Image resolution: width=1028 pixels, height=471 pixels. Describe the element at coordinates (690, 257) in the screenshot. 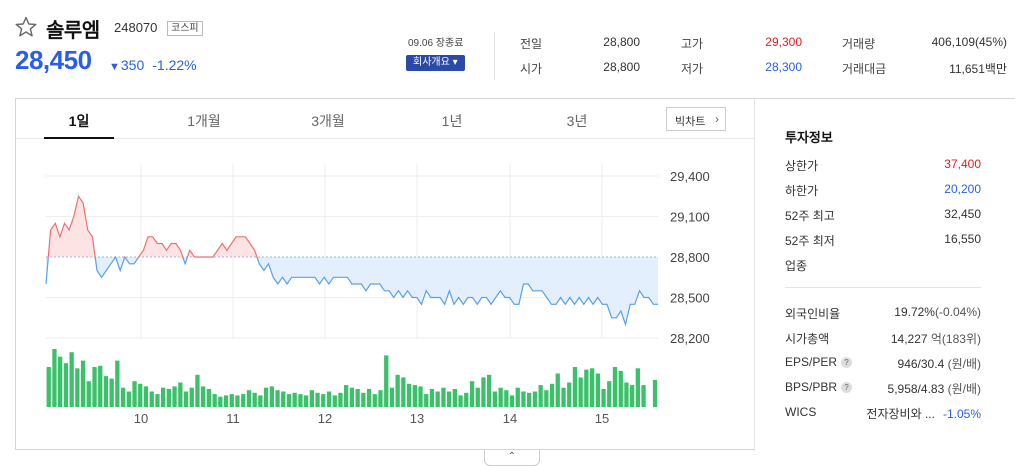

I see `y-tick-label: 28,800` at that location.